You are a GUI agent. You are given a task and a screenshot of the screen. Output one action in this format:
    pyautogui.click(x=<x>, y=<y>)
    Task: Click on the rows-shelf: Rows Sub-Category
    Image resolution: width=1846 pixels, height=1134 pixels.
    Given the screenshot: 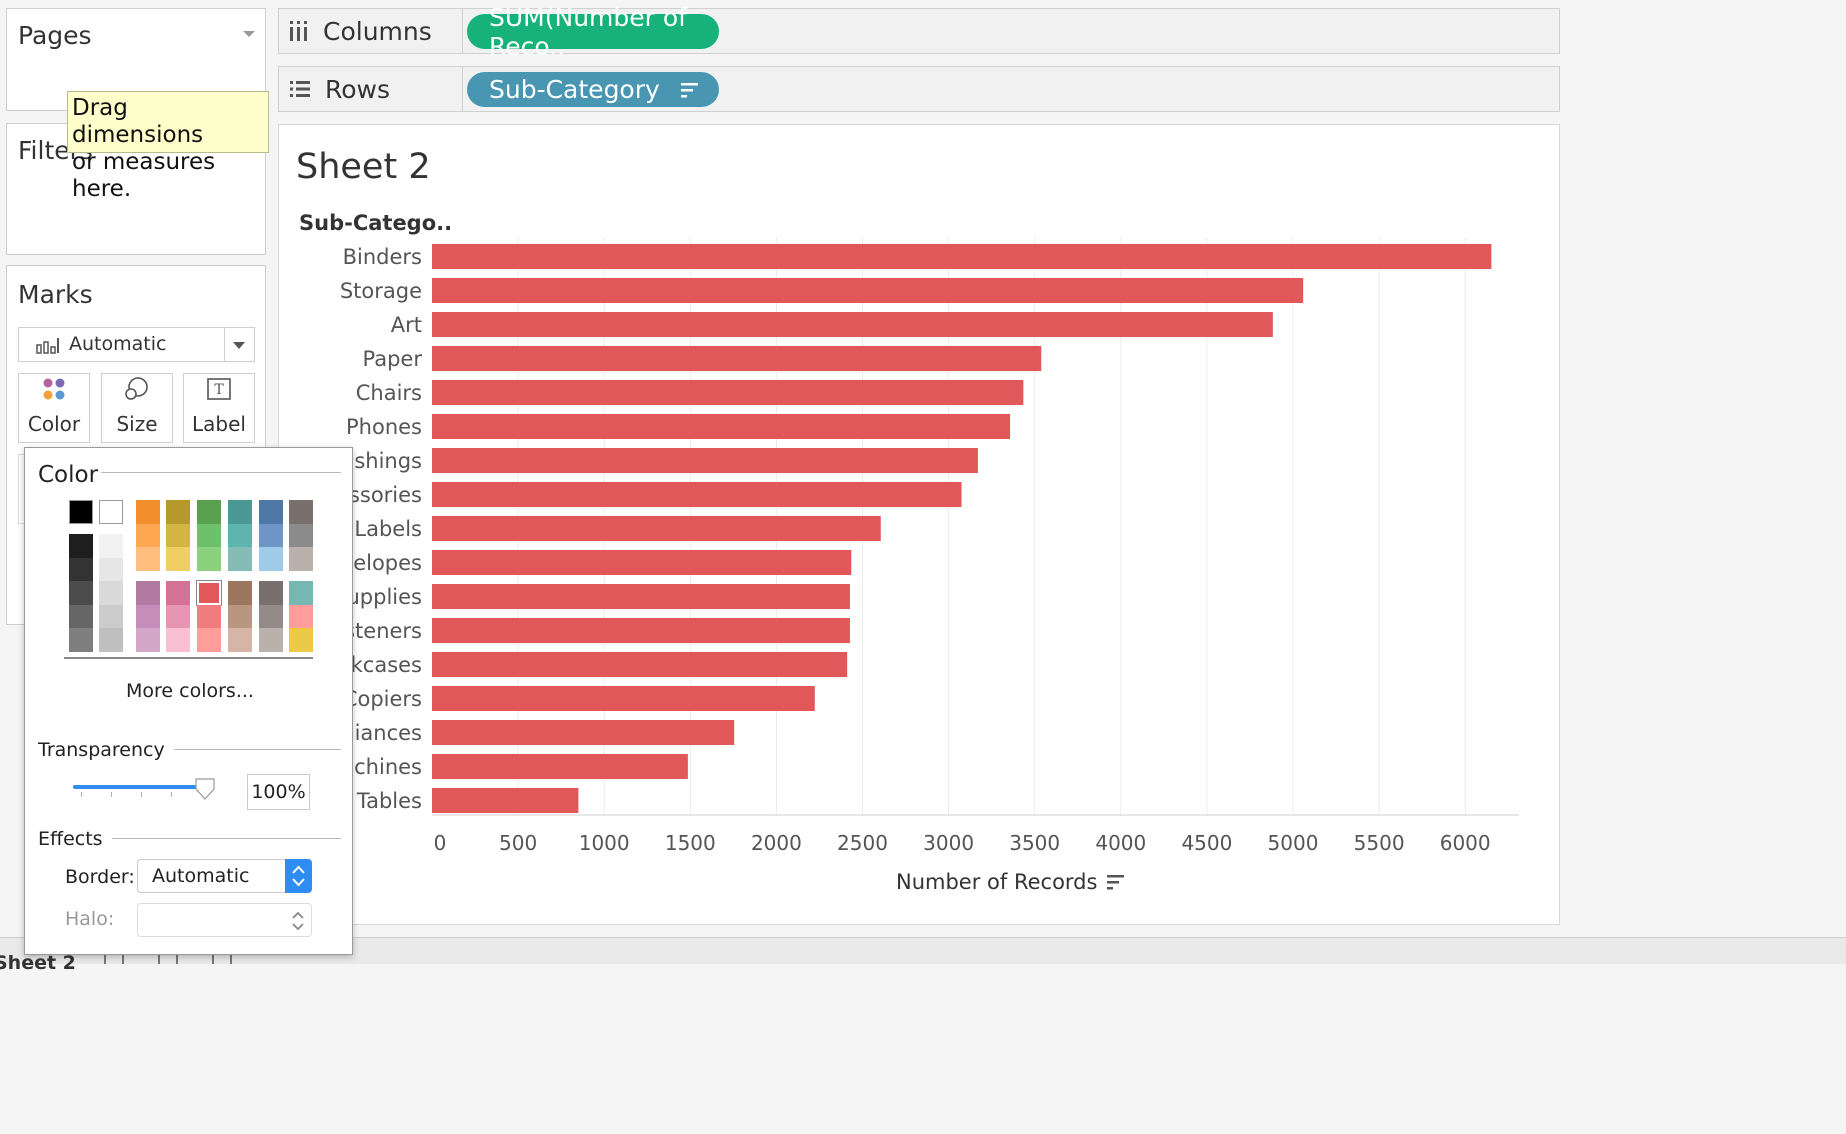 What is the action you would take?
    pyautogui.click(x=919, y=89)
    